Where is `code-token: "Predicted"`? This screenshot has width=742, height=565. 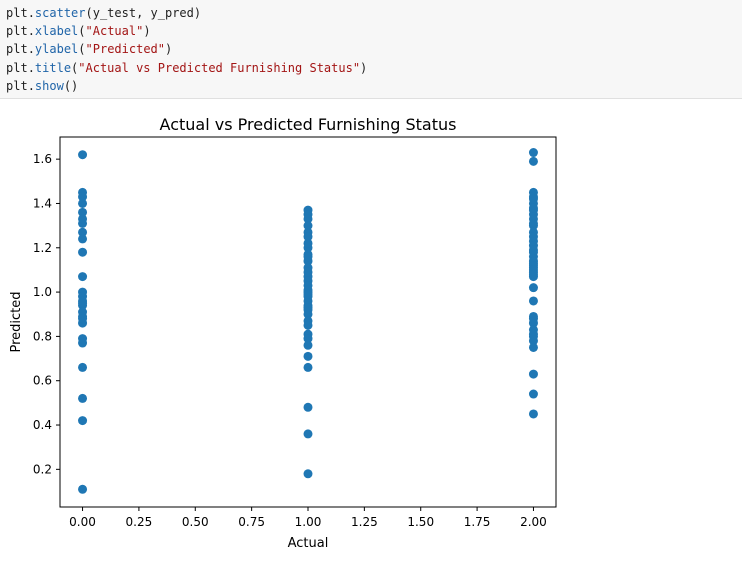
code-token: "Predicted" is located at coordinates (125, 49).